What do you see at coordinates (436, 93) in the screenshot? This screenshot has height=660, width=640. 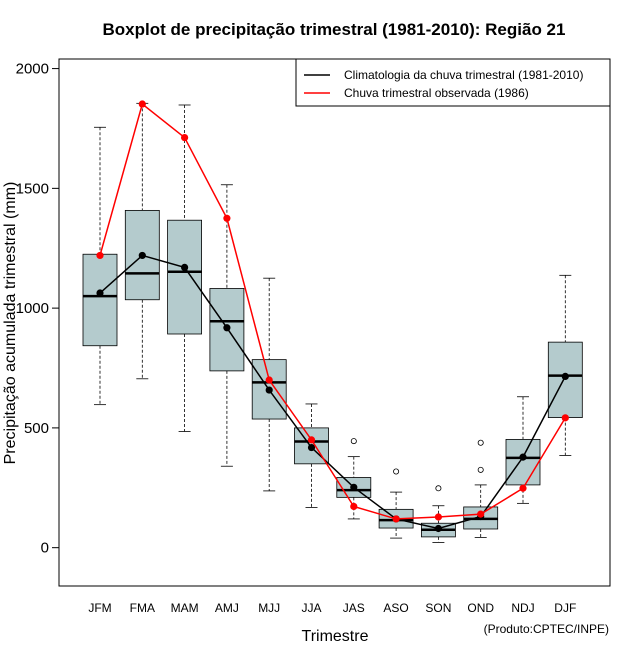 I see `legend-label-observed: Chuva trimestral observada (1986)` at bounding box center [436, 93].